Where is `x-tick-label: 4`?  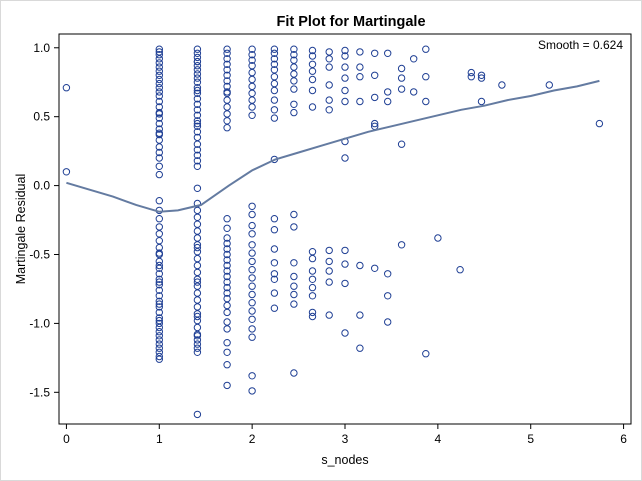
x-tick-label: 4 is located at coordinates (438, 439).